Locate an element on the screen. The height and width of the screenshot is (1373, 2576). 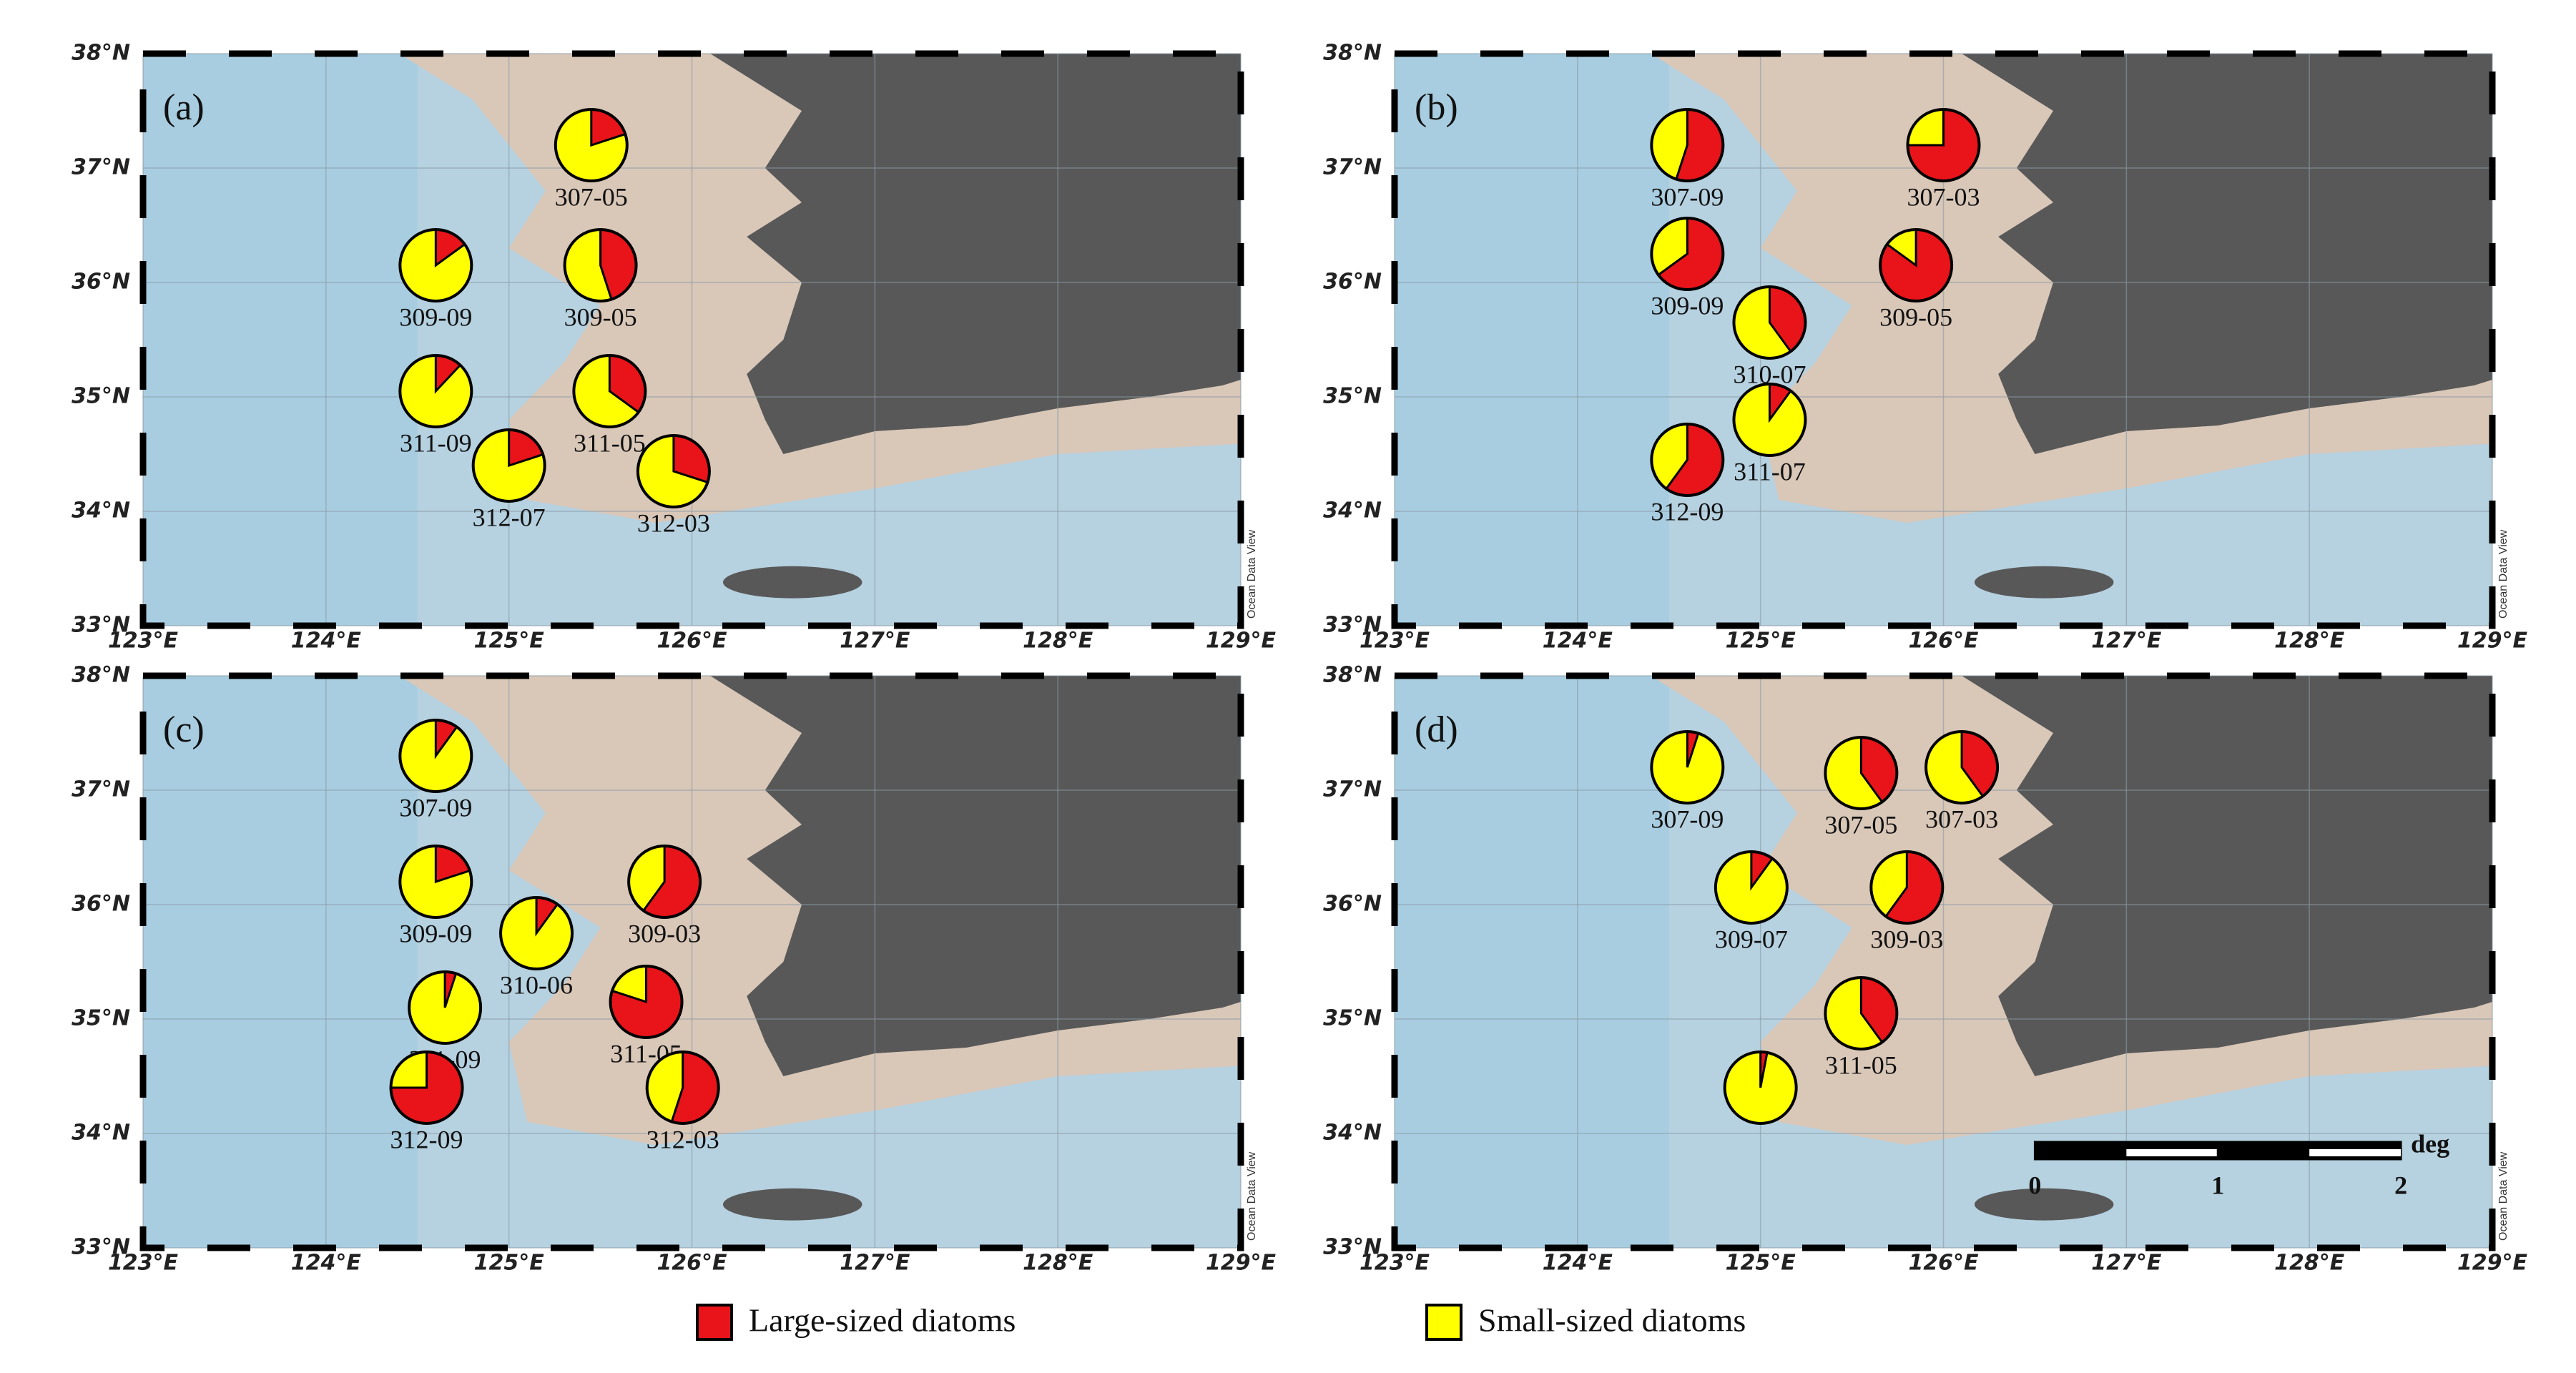
legend: Large-sized diatoms Small-sized diatoms is located at coordinates (1221, 1321).